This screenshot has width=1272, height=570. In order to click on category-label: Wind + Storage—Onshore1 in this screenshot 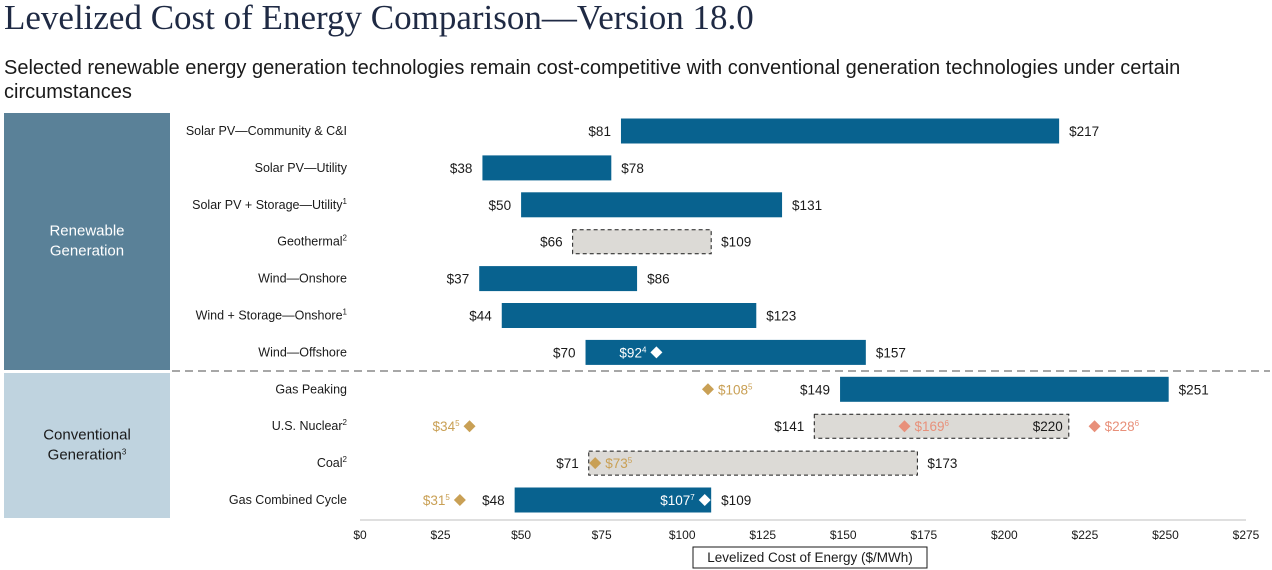, I will do `click(272, 315)`.